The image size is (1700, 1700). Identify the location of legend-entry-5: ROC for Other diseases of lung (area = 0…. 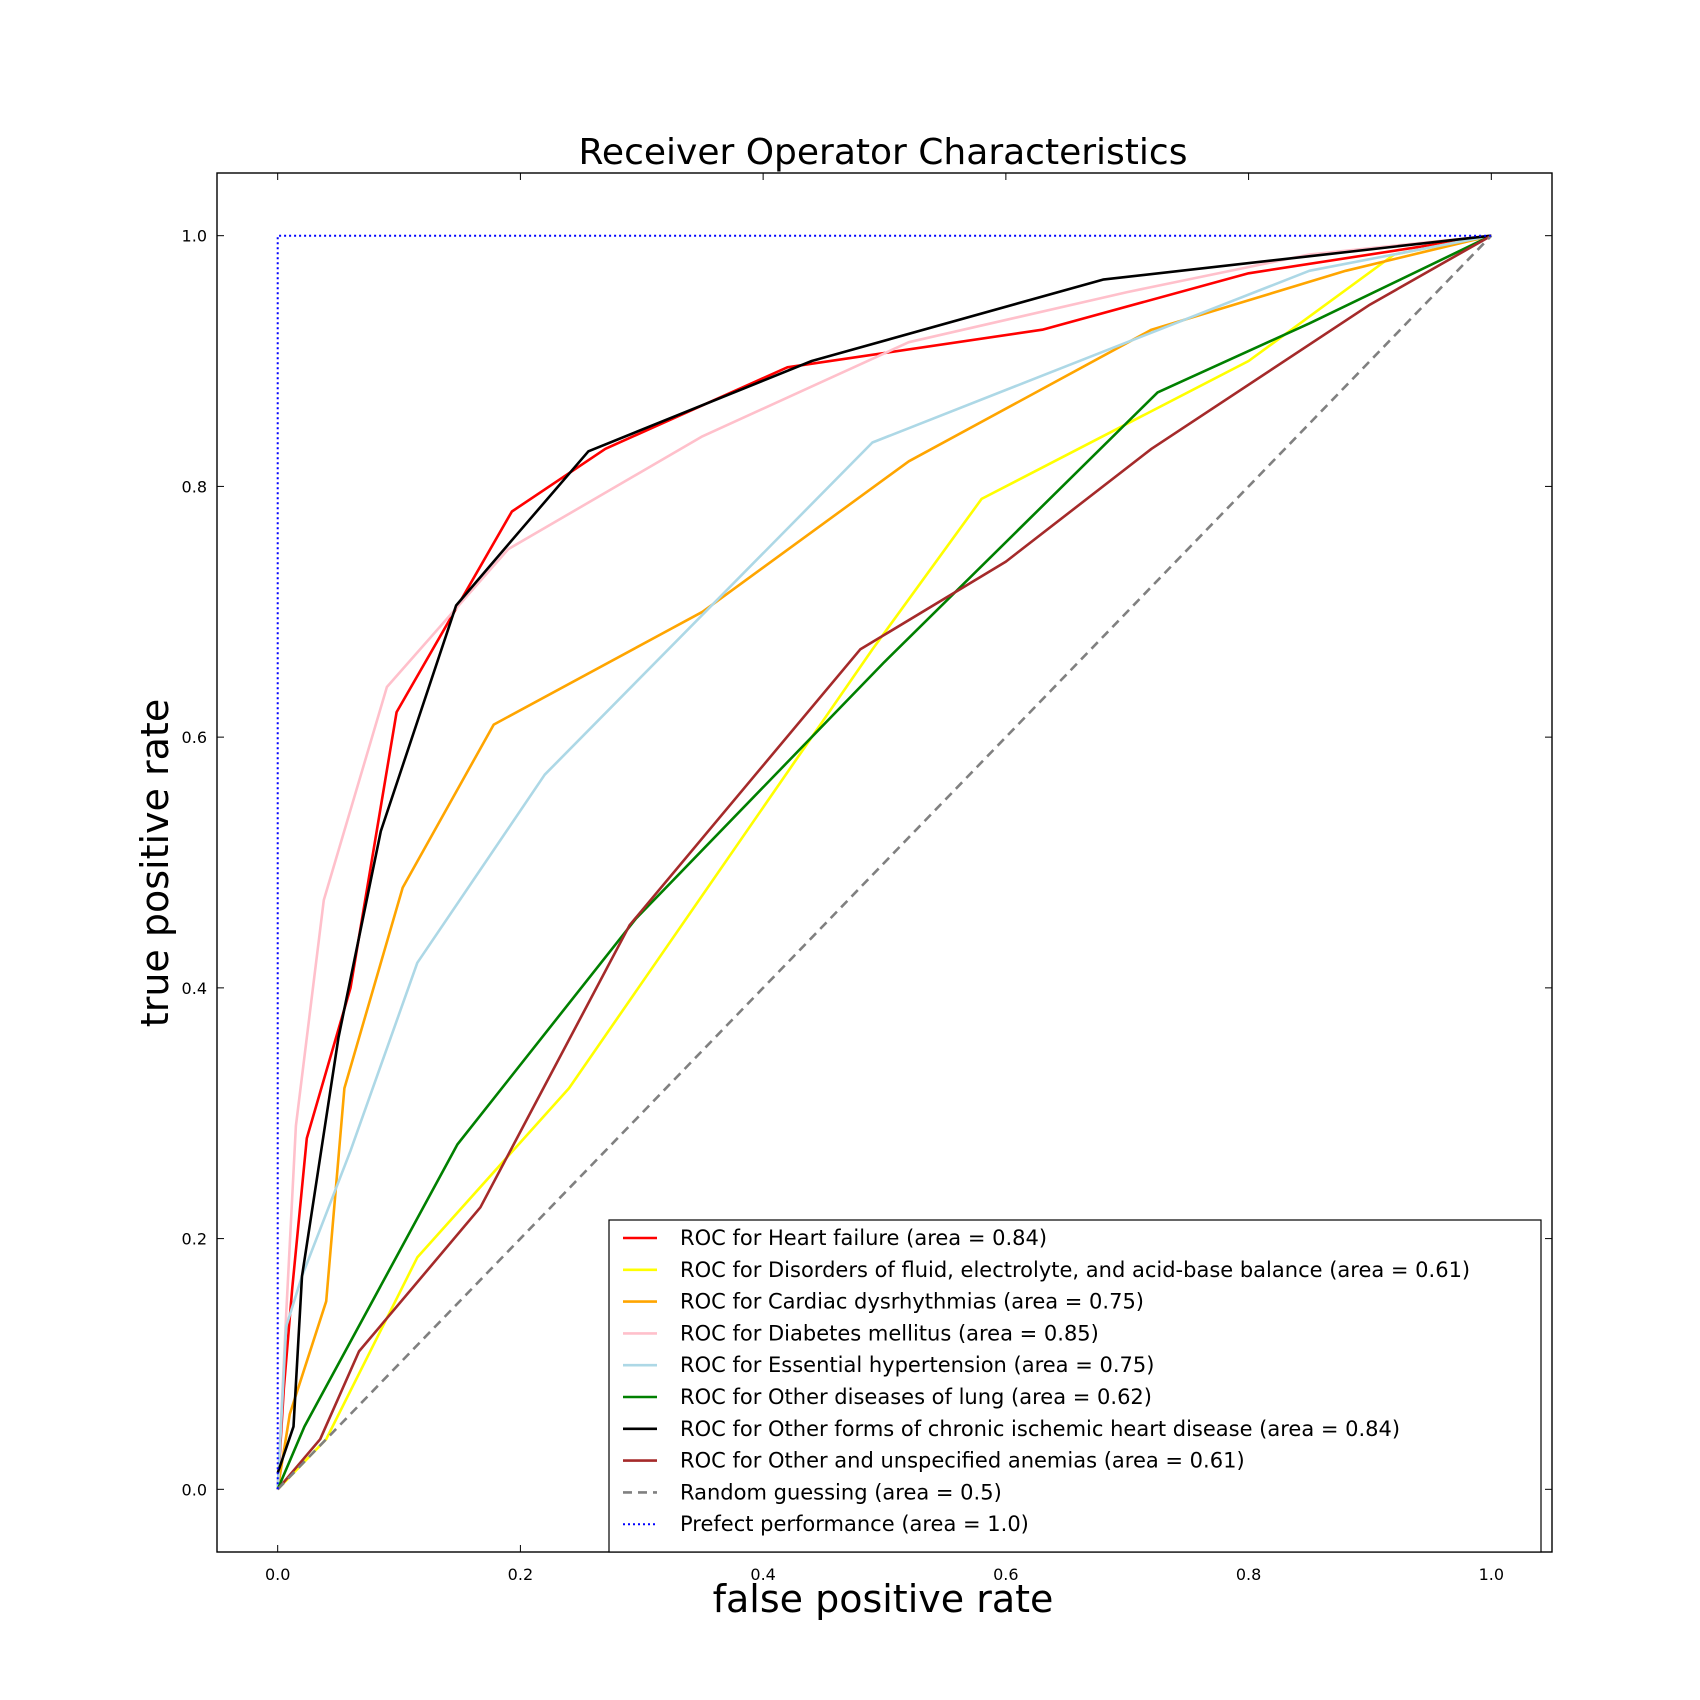
(916, 1397).